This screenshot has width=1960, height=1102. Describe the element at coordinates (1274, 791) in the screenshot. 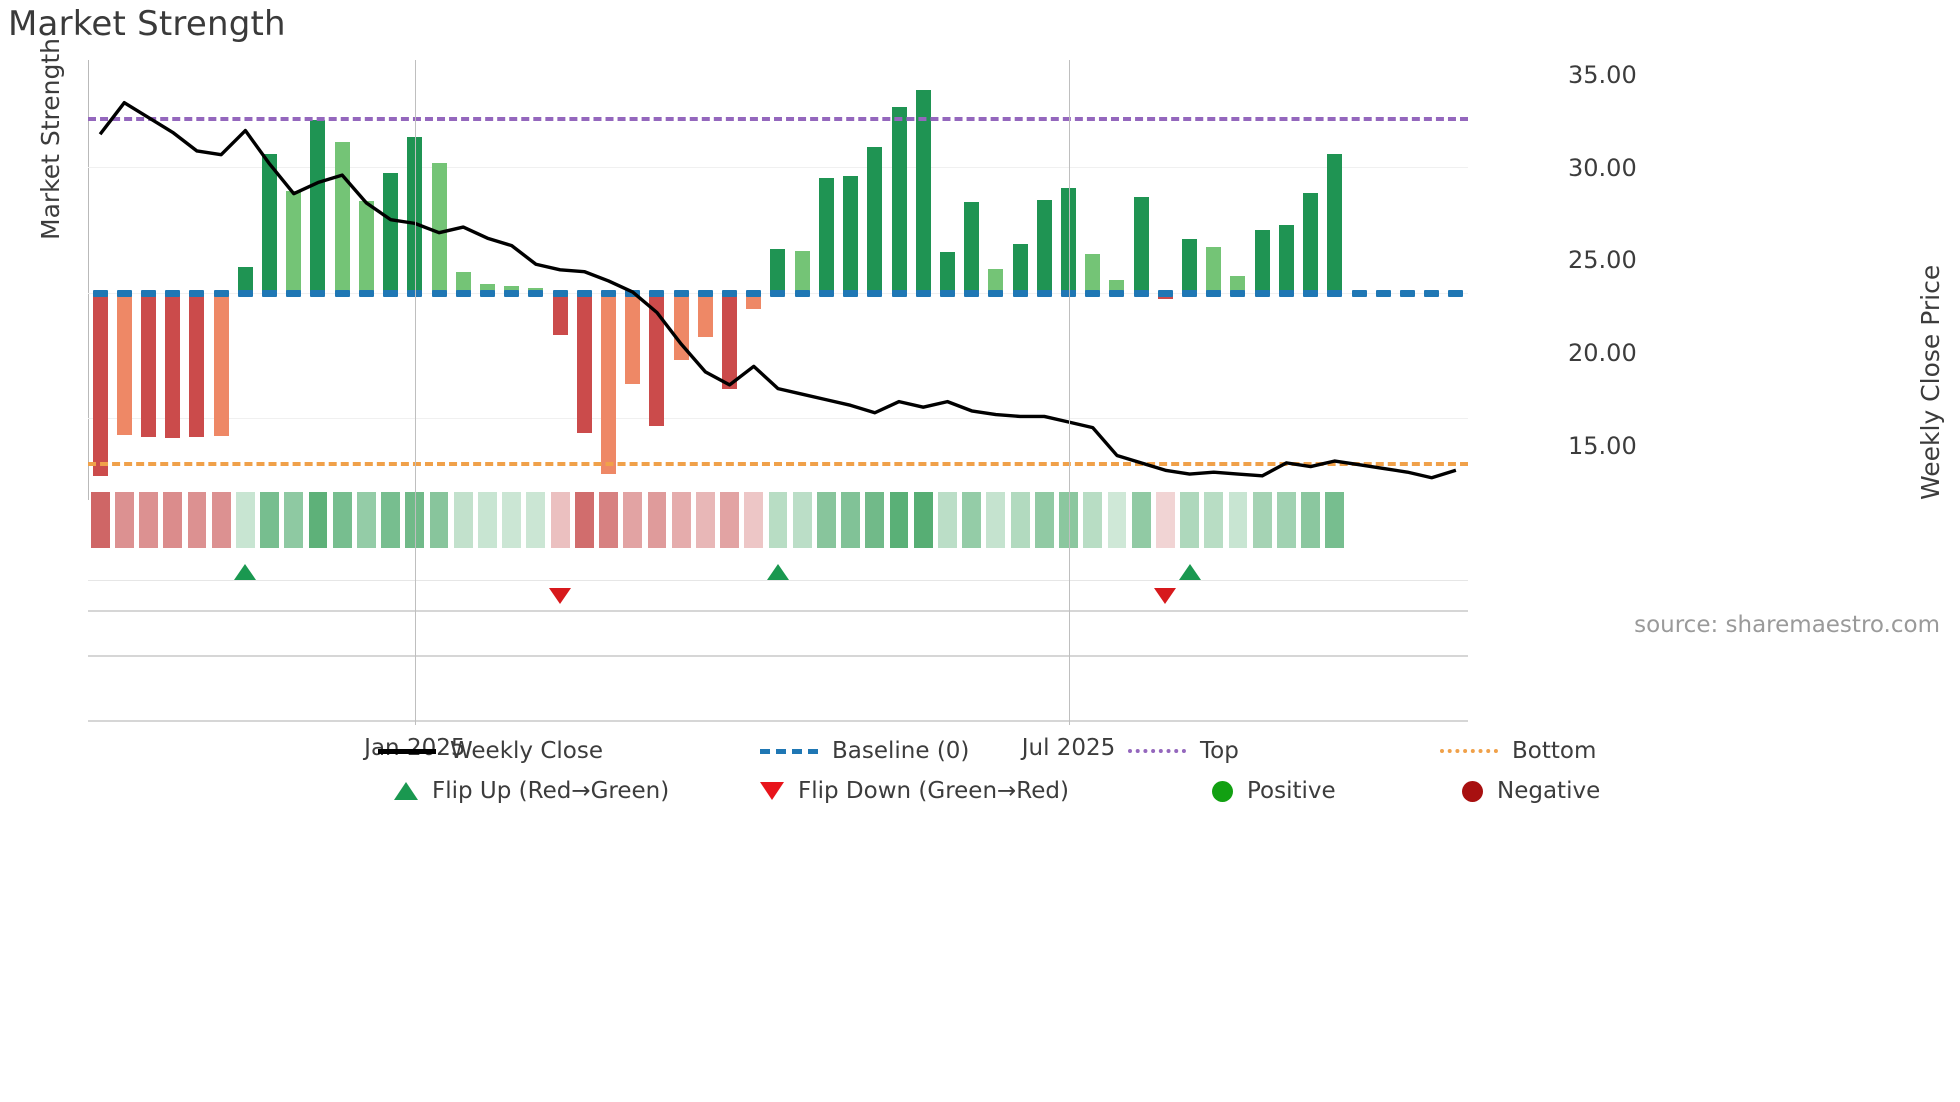

I see `legend-item-positive: Positive` at that location.